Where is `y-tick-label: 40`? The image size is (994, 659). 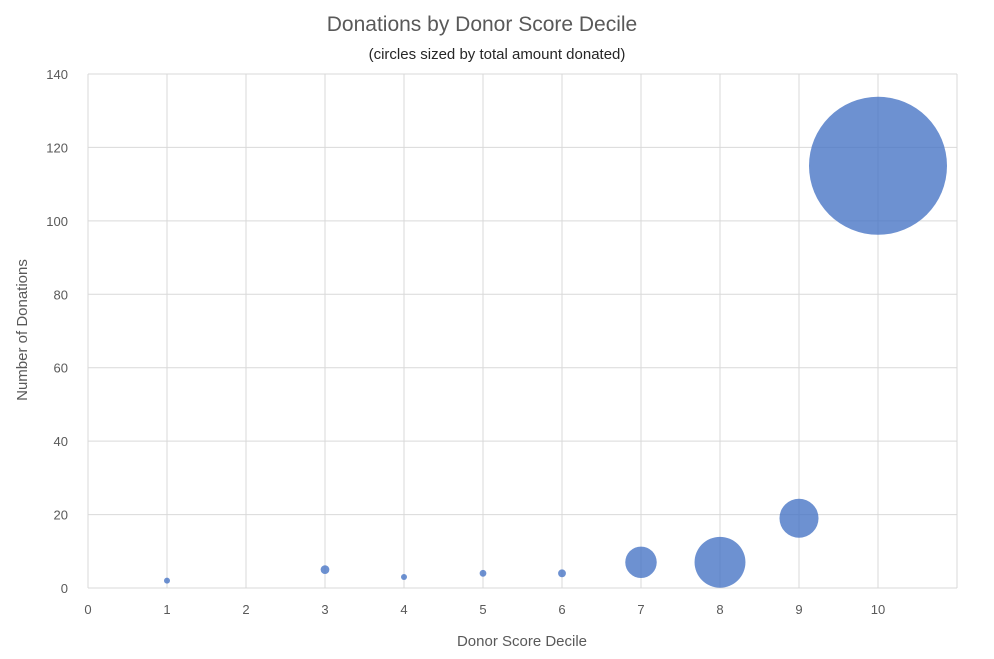 y-tick-label: 40 is located at coordinates (61, 441).